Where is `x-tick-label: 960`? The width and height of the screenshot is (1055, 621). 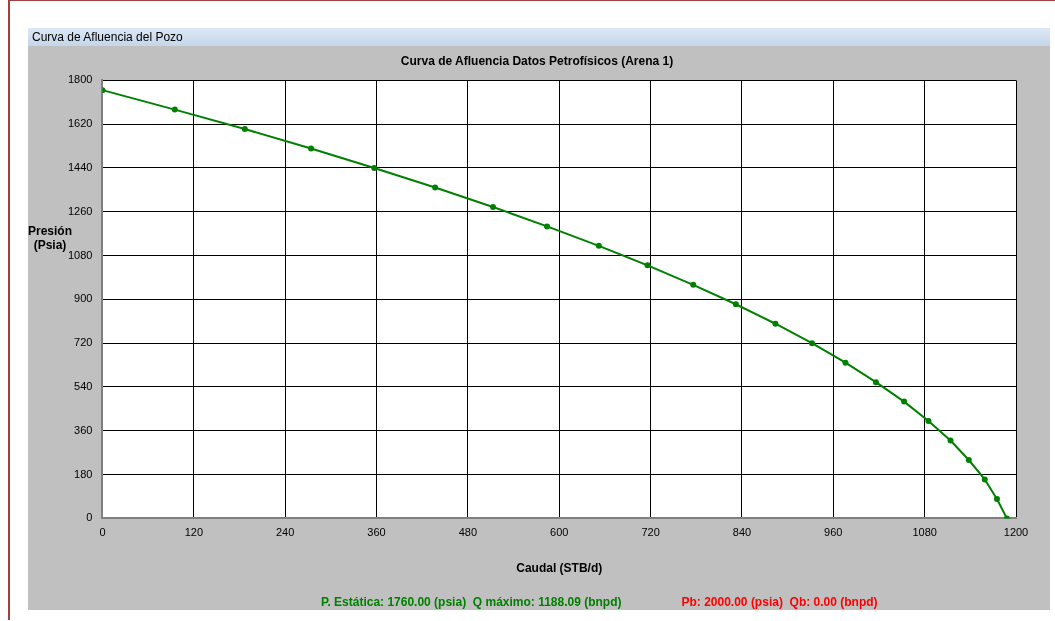 x-tick-label: 960 is located at coordinates (833, 532).